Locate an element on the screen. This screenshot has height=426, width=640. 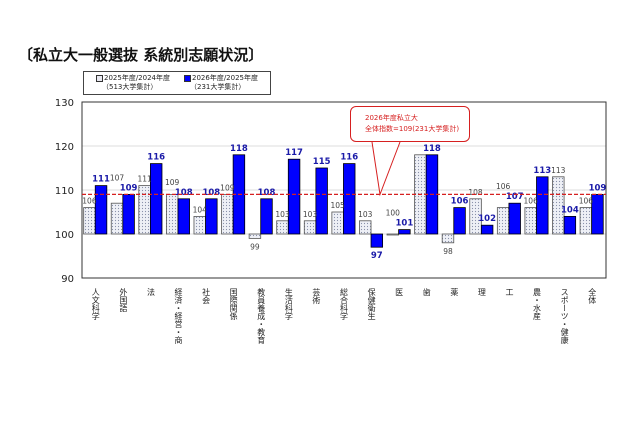
data-label-2026: 115 is located at coordinates (322, 162).